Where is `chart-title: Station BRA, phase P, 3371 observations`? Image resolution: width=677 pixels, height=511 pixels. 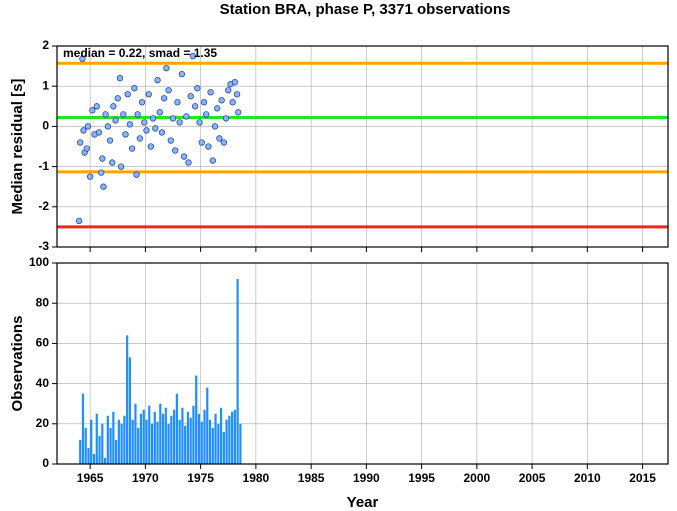
chart-title: Station BRA, phase P, 3371 observations is located at coordinates (365, 9).